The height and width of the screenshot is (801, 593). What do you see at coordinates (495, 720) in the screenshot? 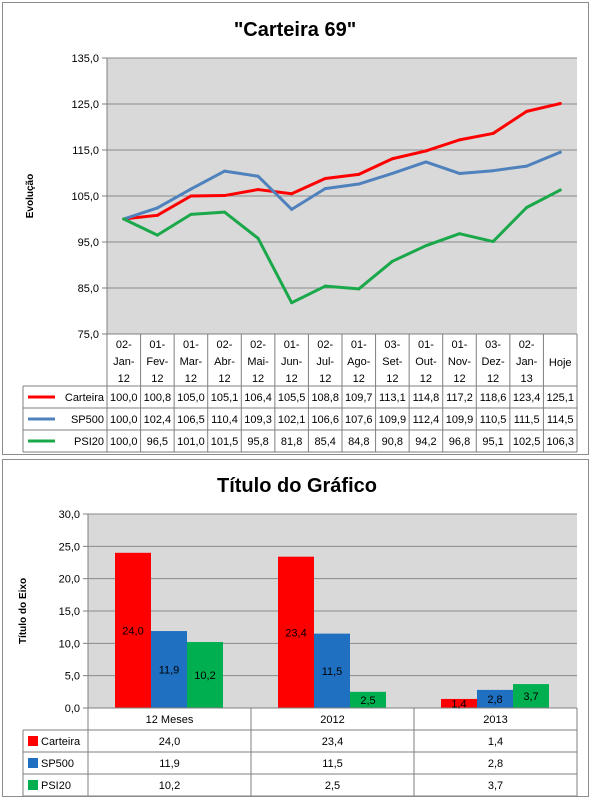
I see `x-tick-label: 2013` at bounding box center [495, 720].